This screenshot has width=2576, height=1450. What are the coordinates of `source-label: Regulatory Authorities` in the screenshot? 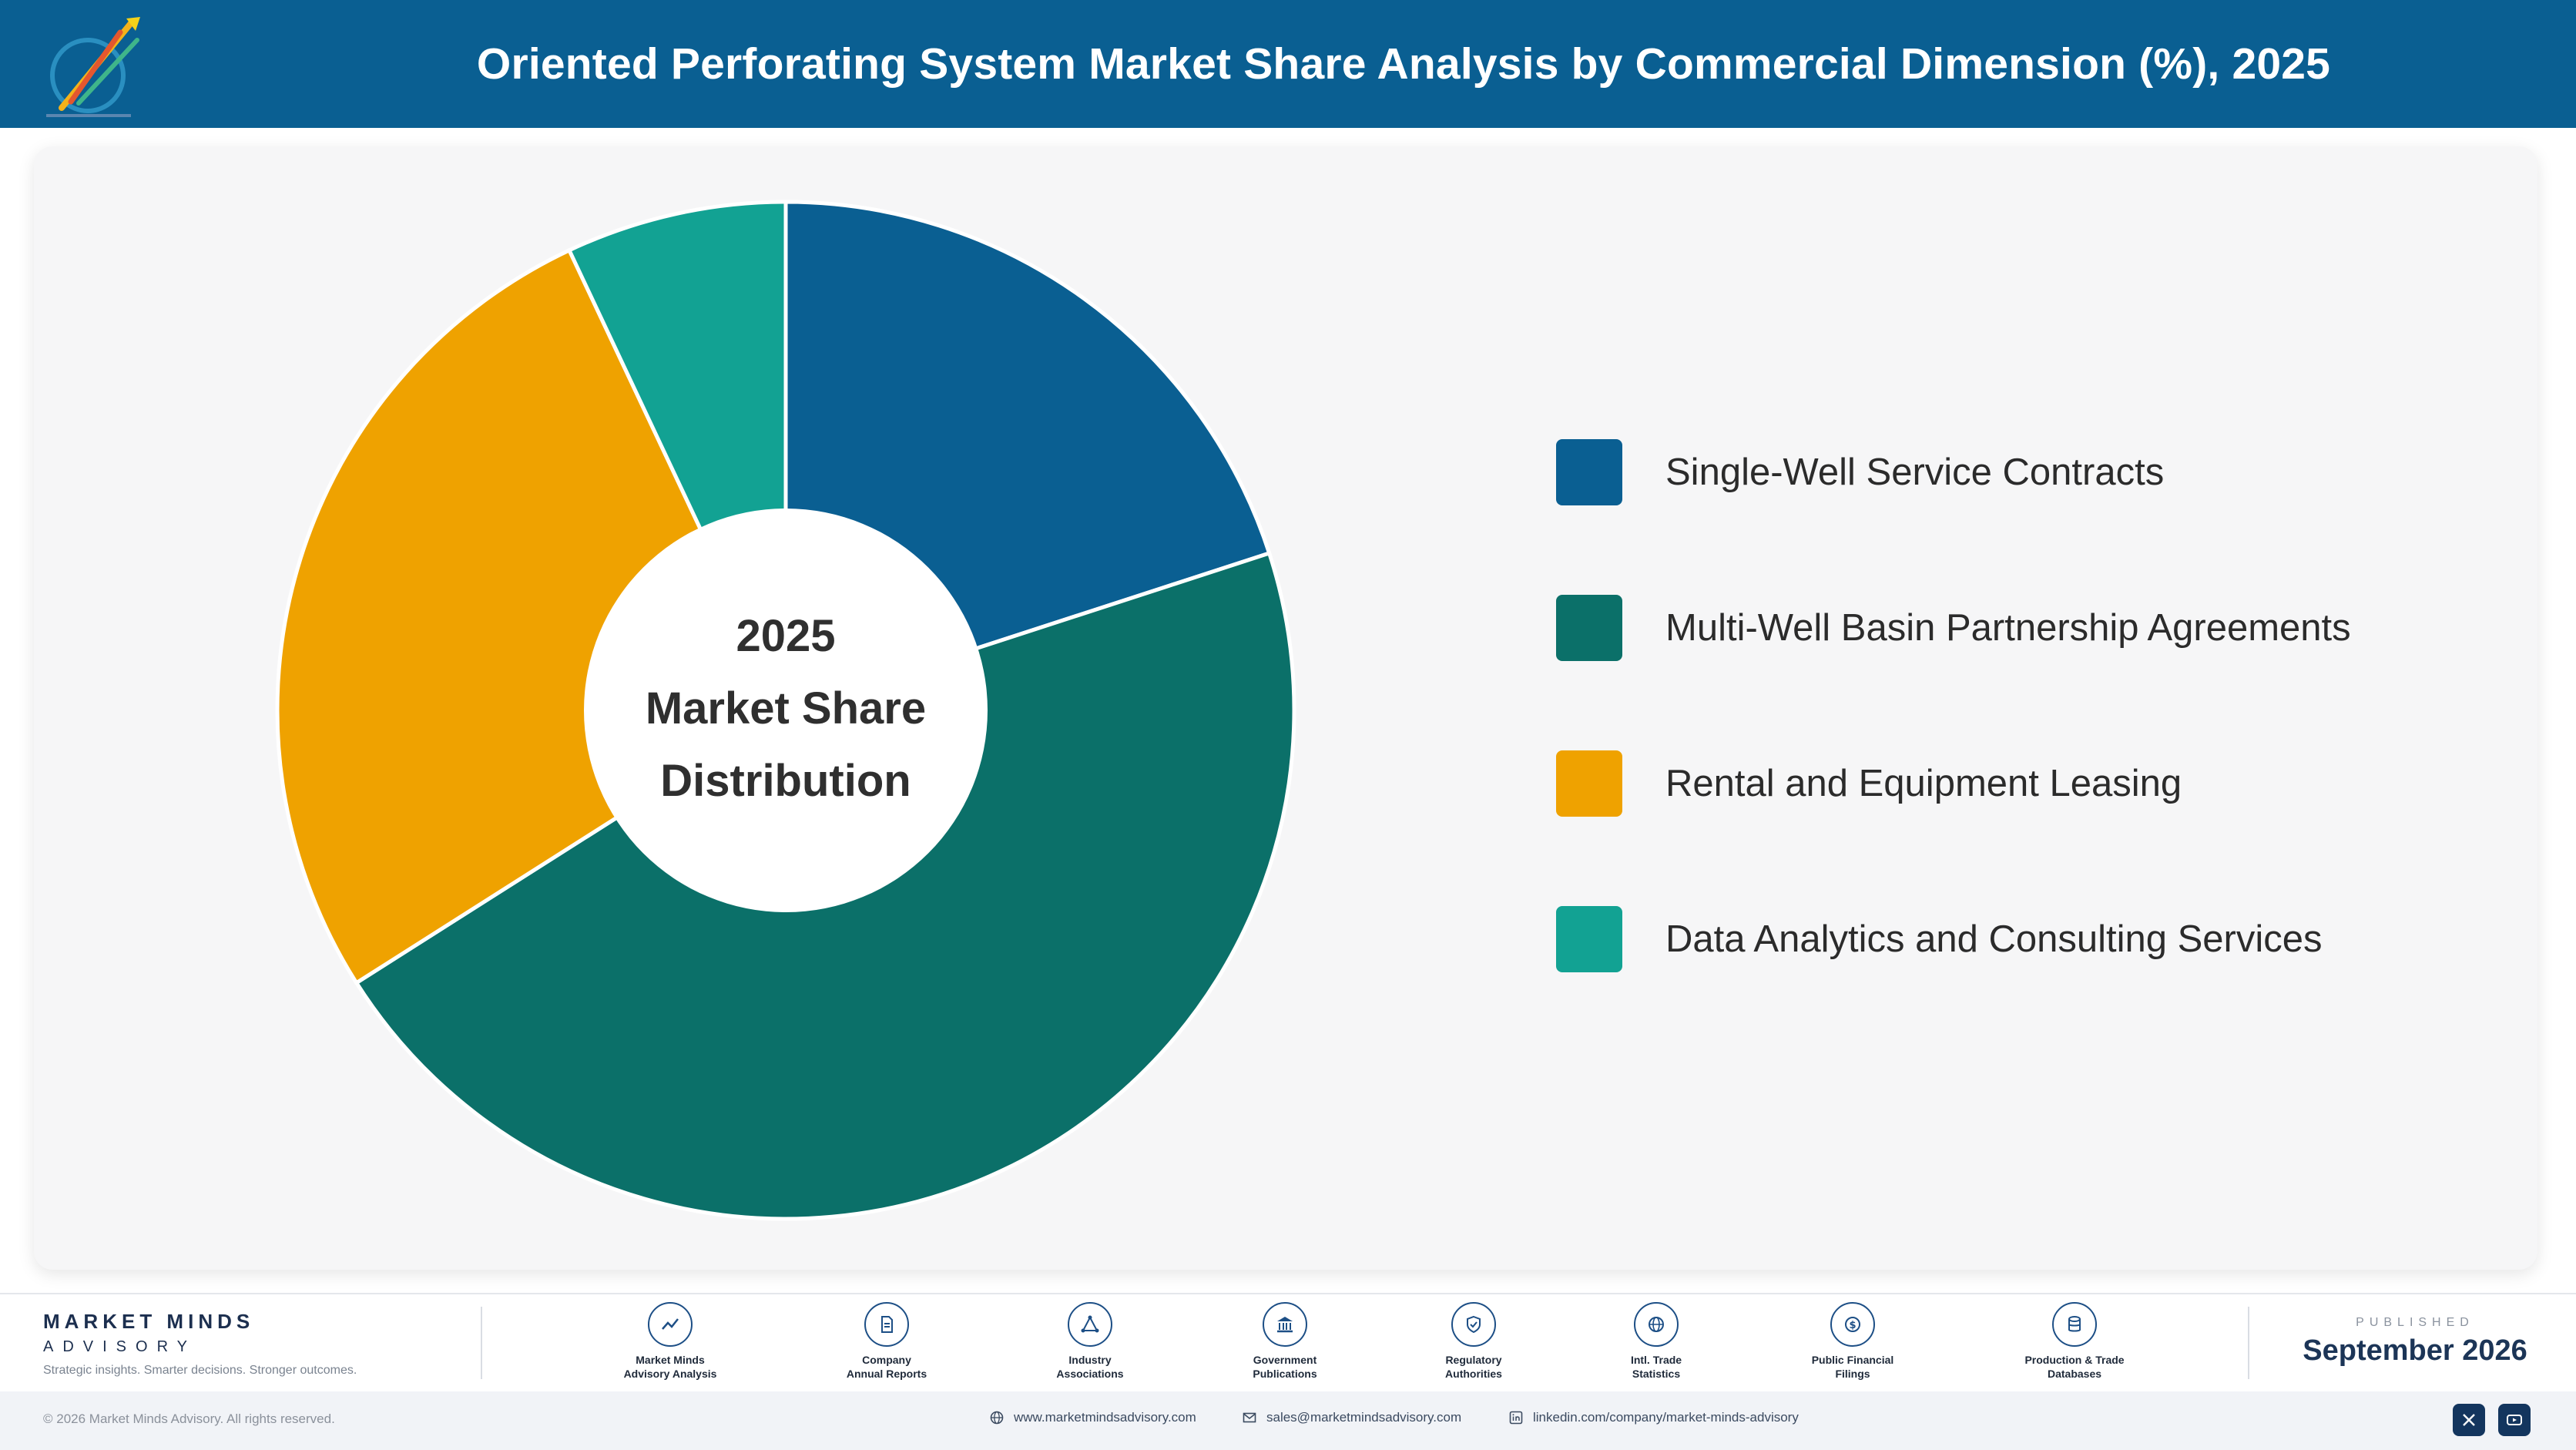 It's located at (1473, 1367).